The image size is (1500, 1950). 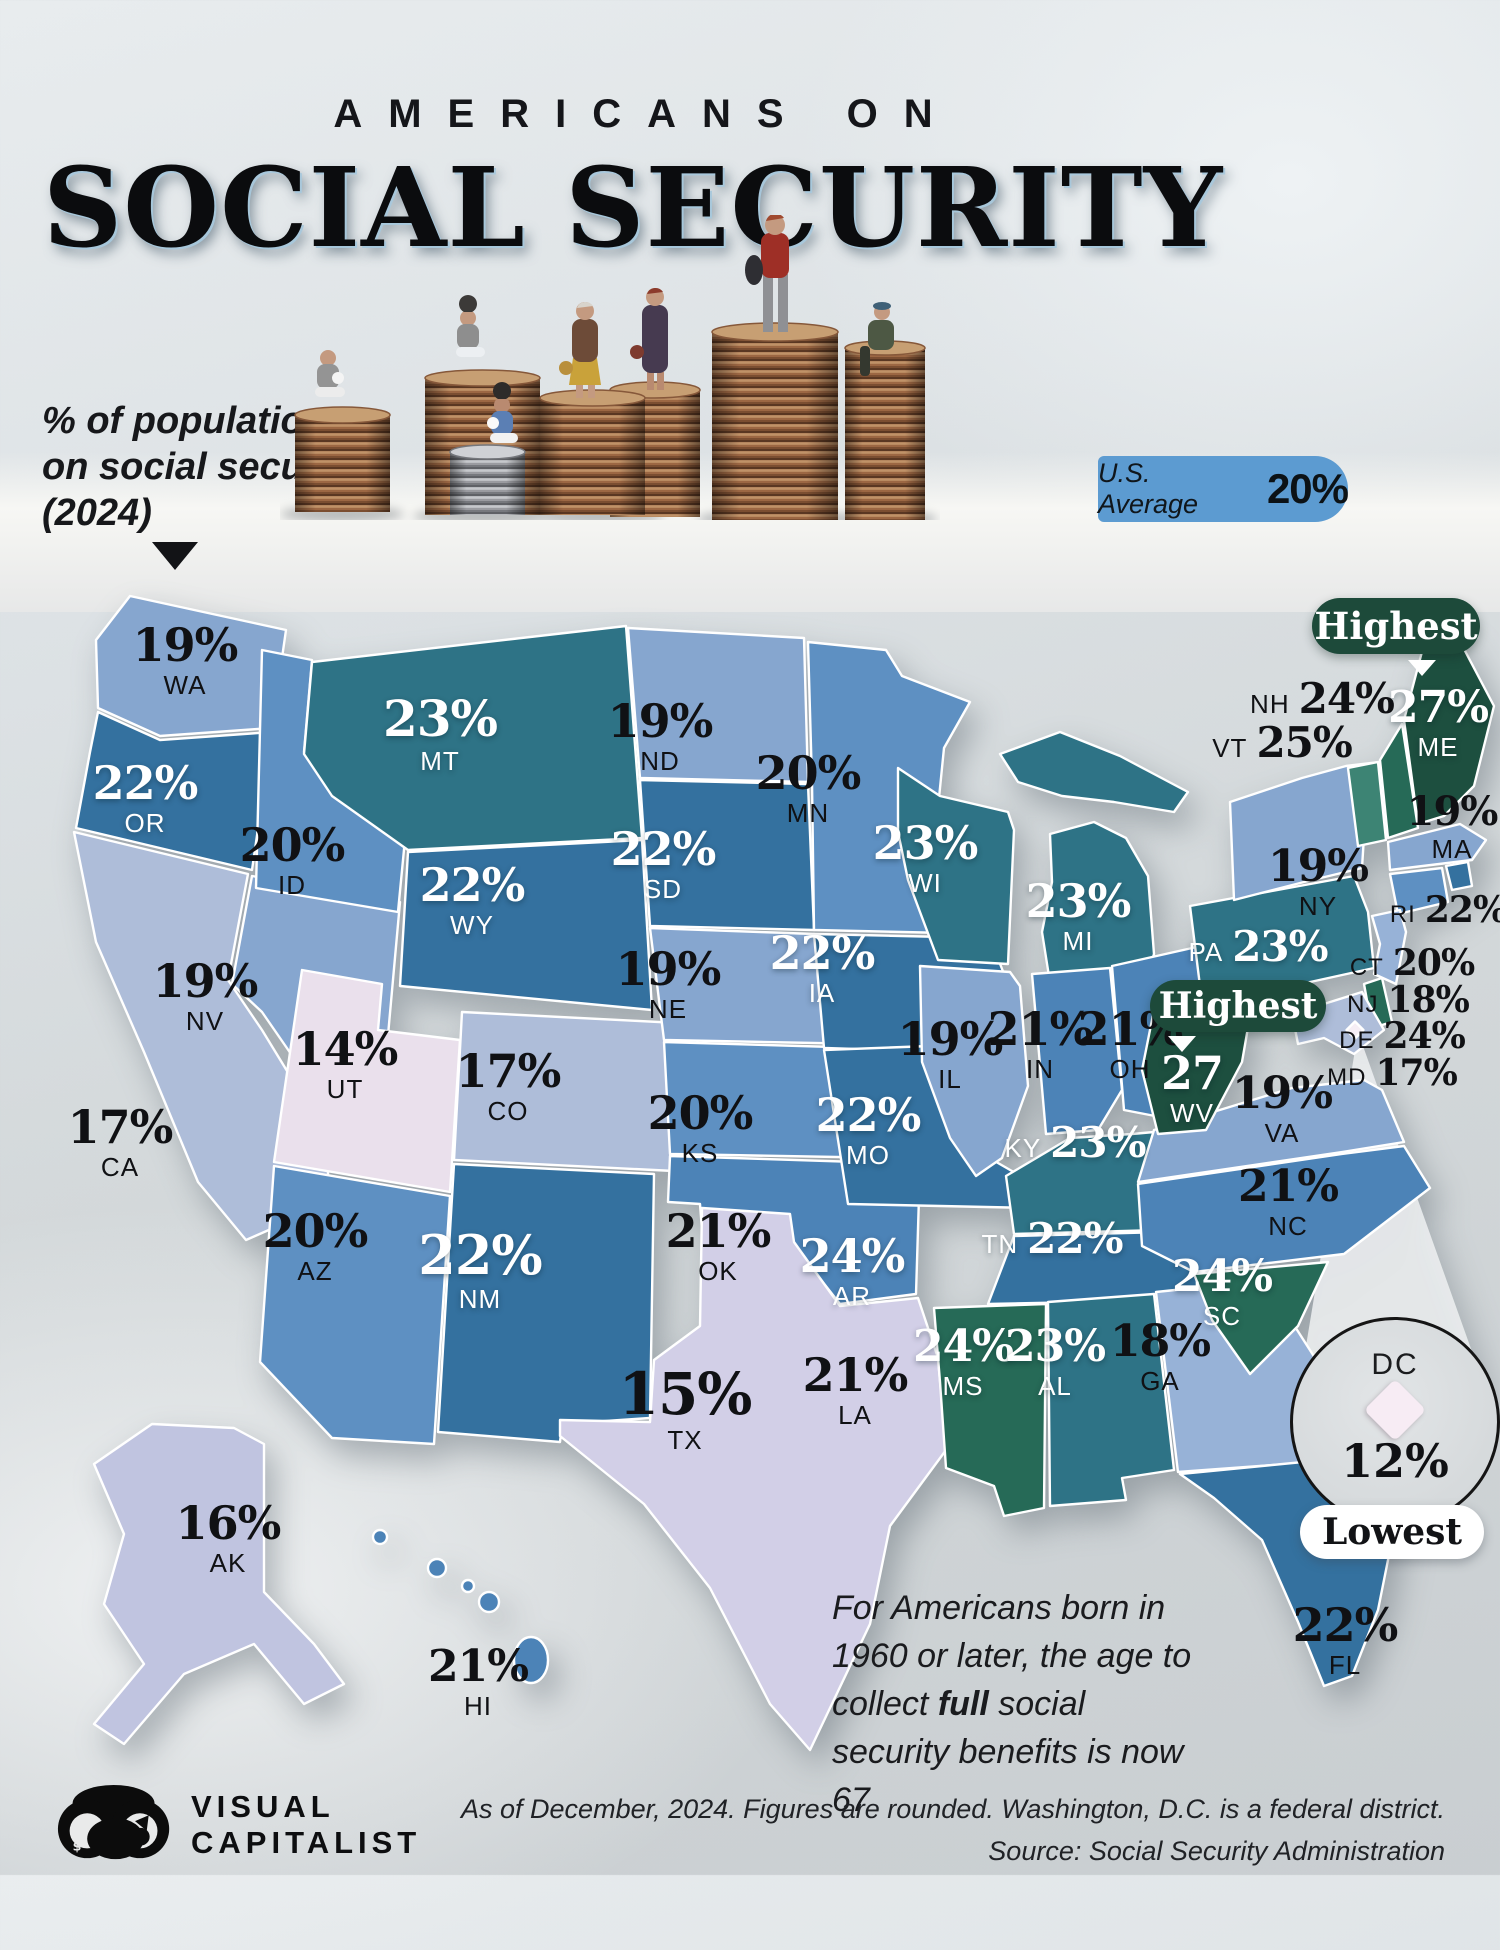 I want to click on label-IL: 19% IL, so click(x=950, y=1053).